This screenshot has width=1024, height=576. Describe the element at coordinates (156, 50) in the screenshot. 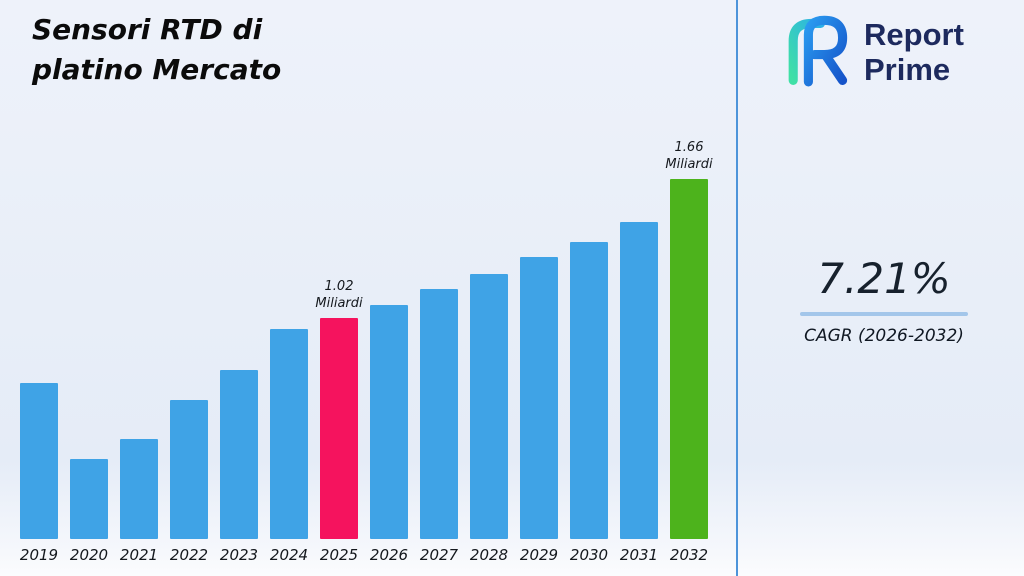

I see `page-title: Sensori RTD di platino Mercato` at that location.